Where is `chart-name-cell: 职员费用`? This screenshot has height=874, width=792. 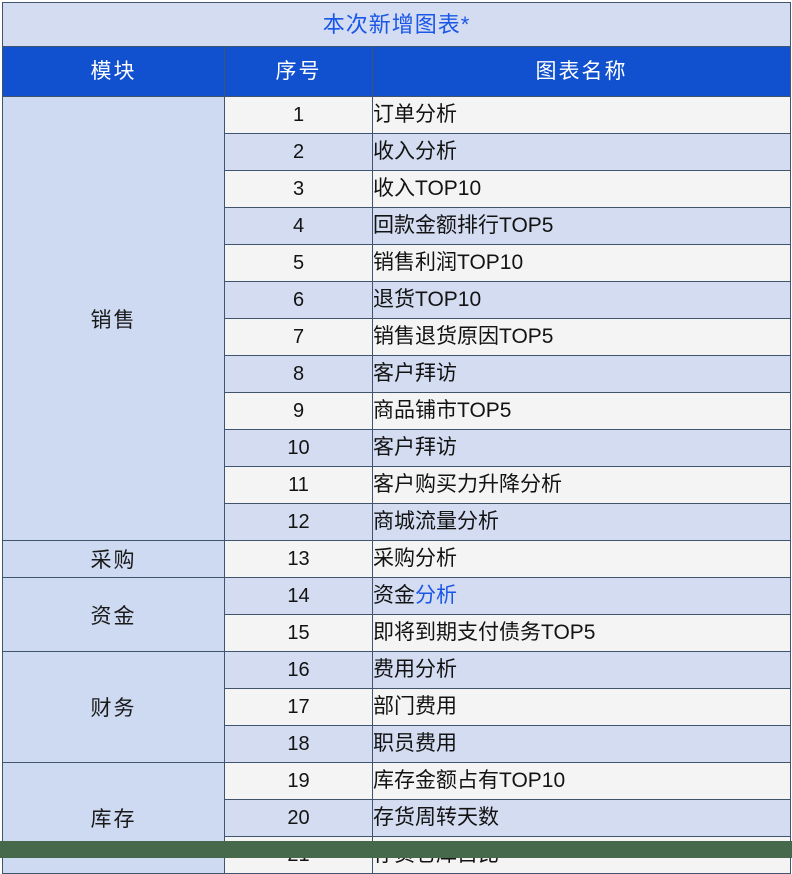
chart-name-cell: 职员费用 is located at coordinates (581, 744).